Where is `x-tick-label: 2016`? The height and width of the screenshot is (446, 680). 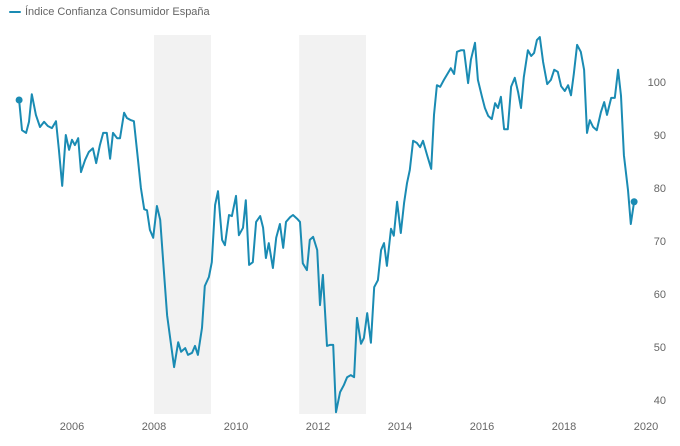
x-tick-label: 2016 is located at coordinates (482, 427).